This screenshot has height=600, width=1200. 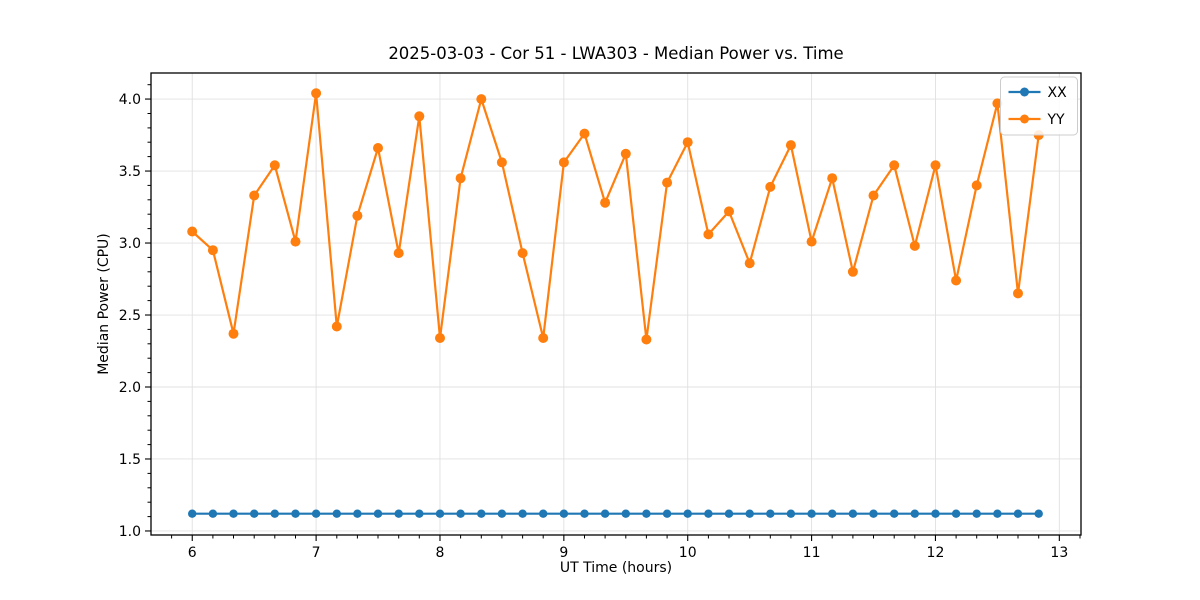 What do you see at coordinates (130, 532) in the screenshot?
I see `y-tick-label: 1.0` at bounding box center [130, 532].